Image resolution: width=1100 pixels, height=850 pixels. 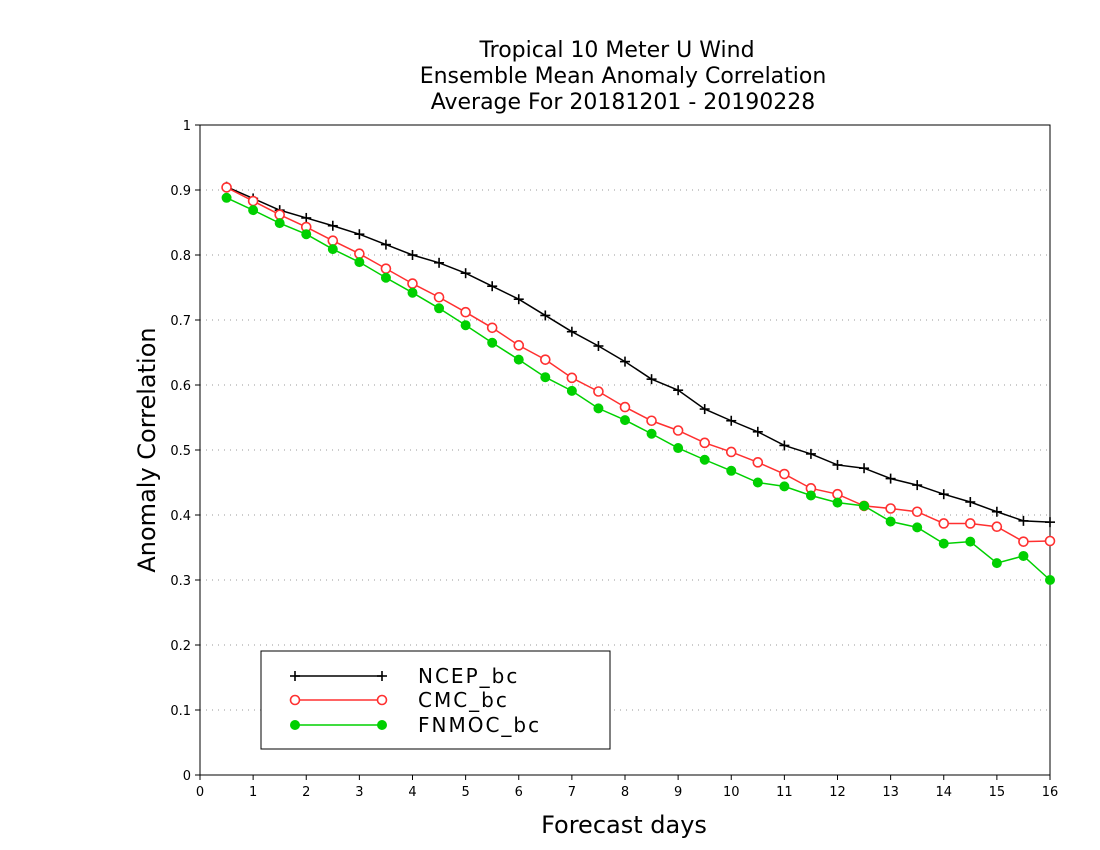 What do you see at coordinates (187, 776) in the screenshot?
I see `y-tick-label-0: 0` at bounding box center [187, 776].